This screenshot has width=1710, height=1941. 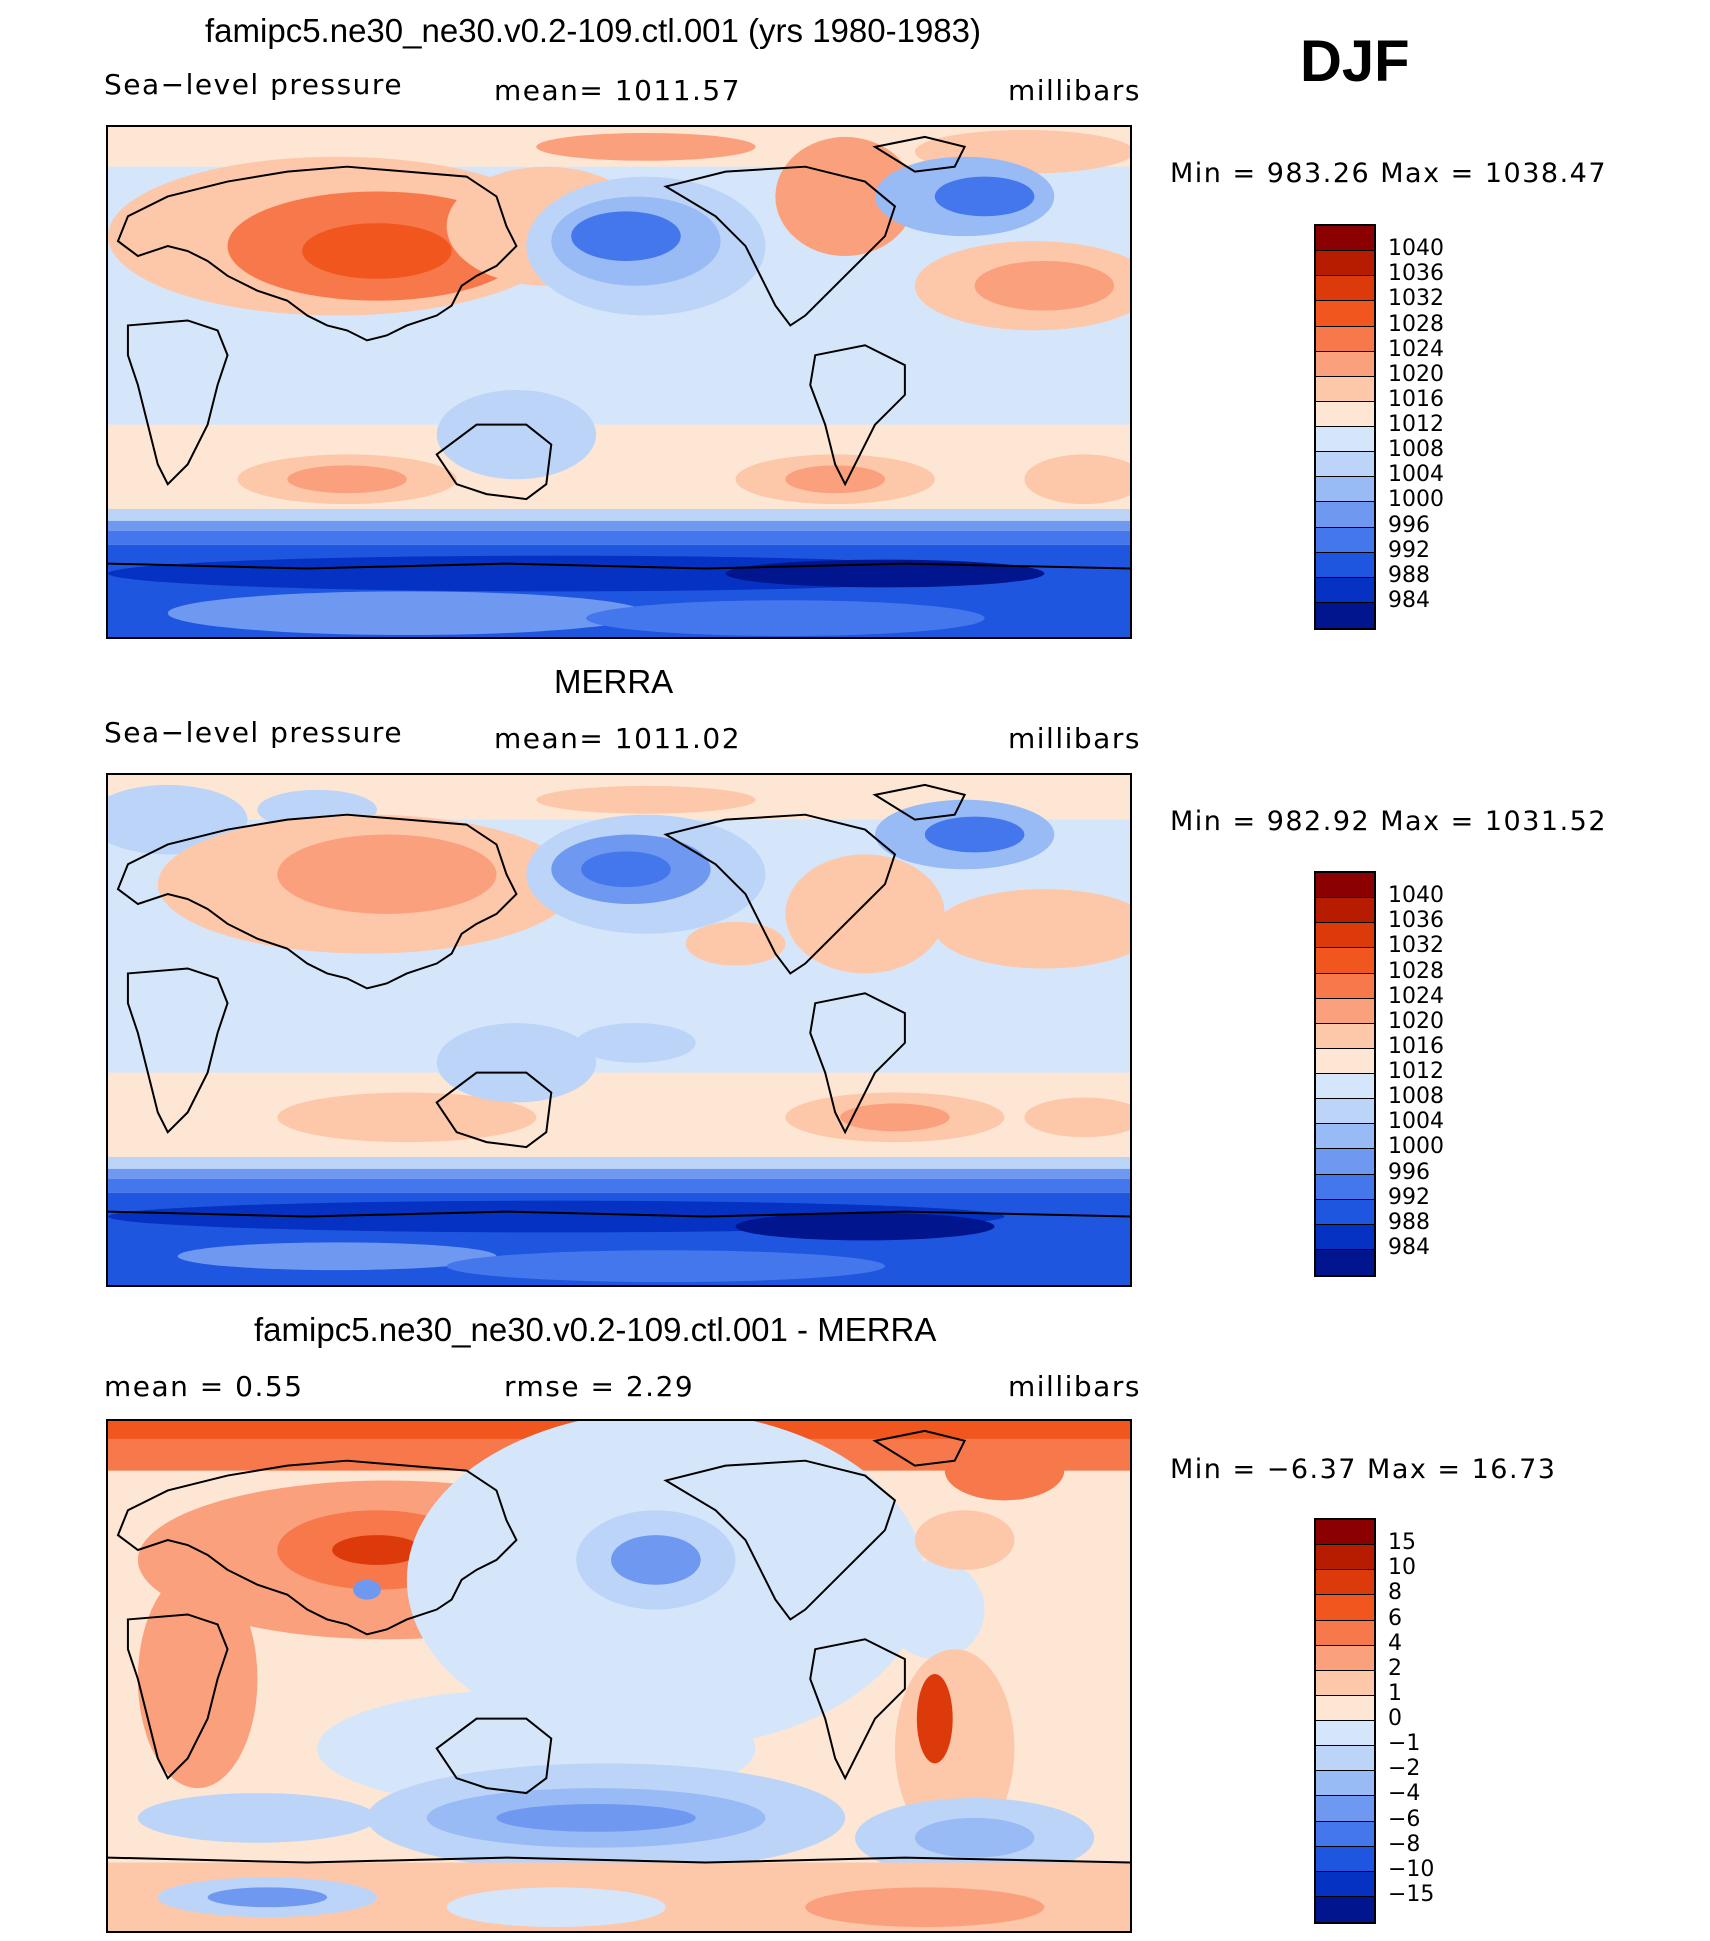 I want to click on panel1-colorbar, so click(x=1345, y=427).